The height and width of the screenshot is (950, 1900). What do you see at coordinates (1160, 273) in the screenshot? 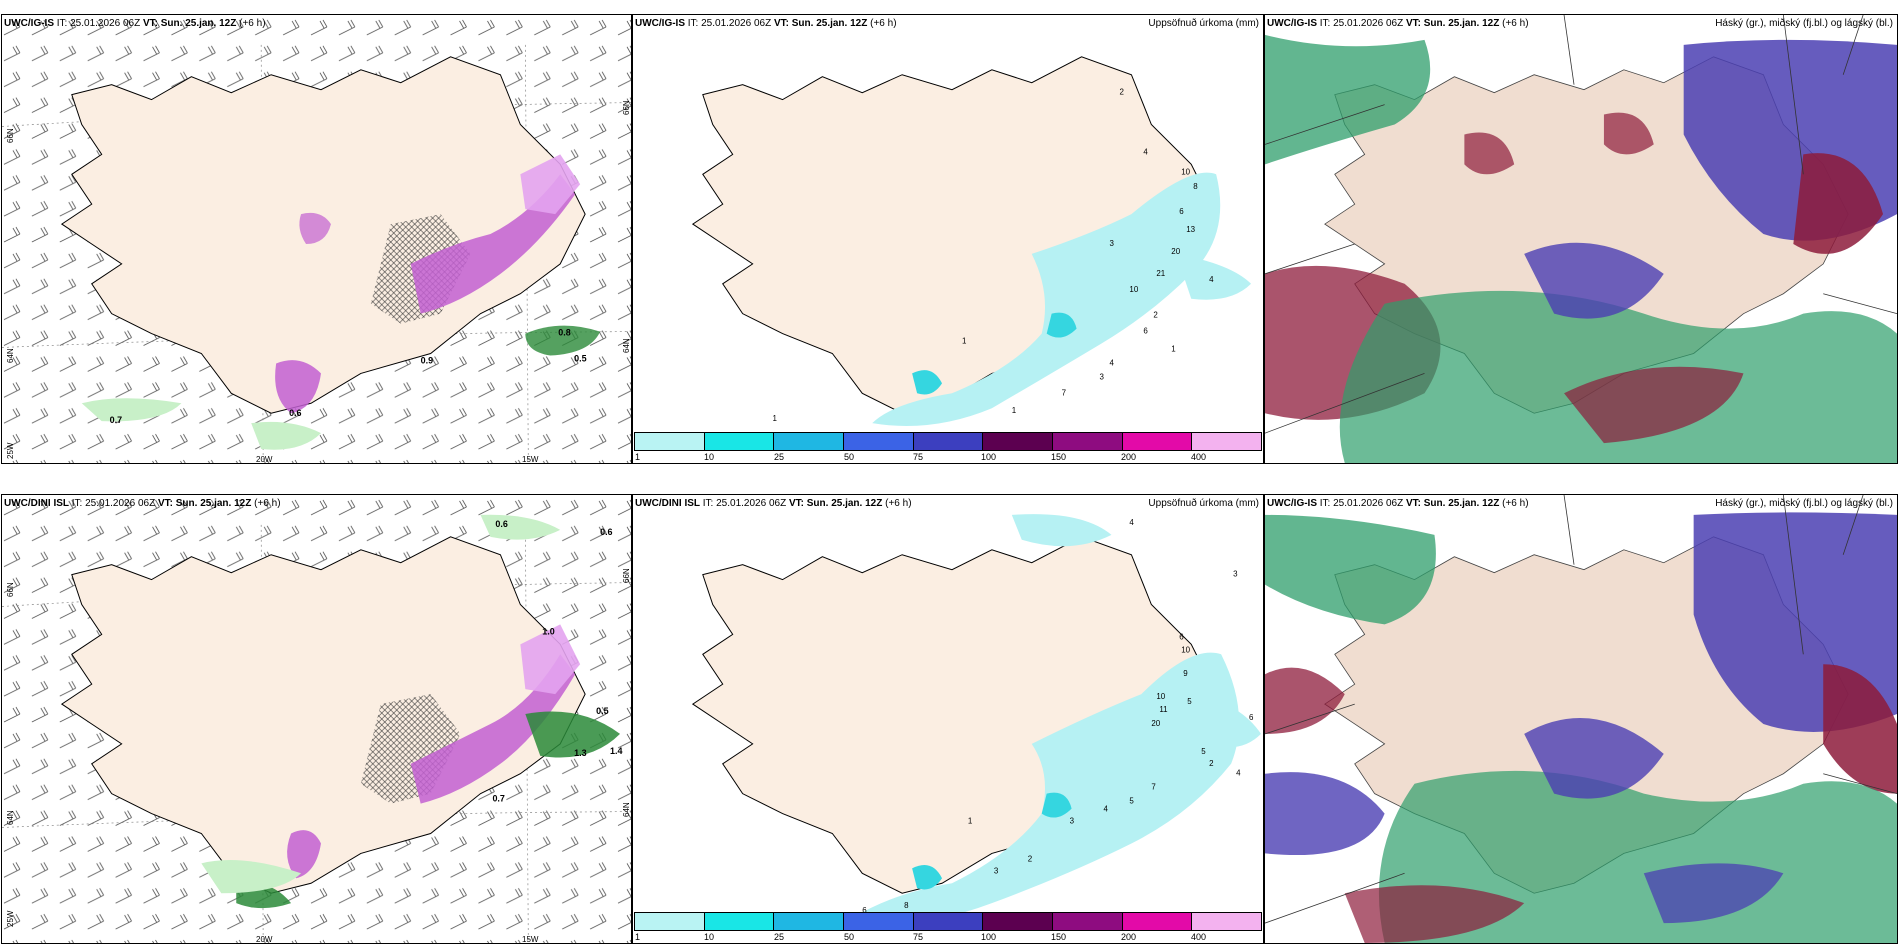
I see `svg-text: 21` at bounding box center [1160, 273].